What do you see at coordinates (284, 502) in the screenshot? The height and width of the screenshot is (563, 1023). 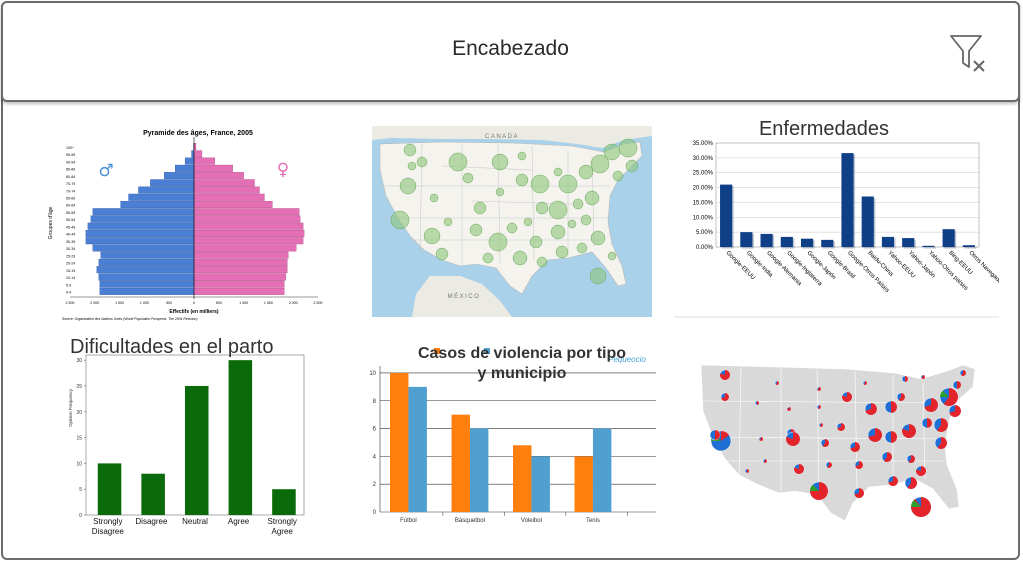 I see `birth-bar` at bounding box center [284, 502].